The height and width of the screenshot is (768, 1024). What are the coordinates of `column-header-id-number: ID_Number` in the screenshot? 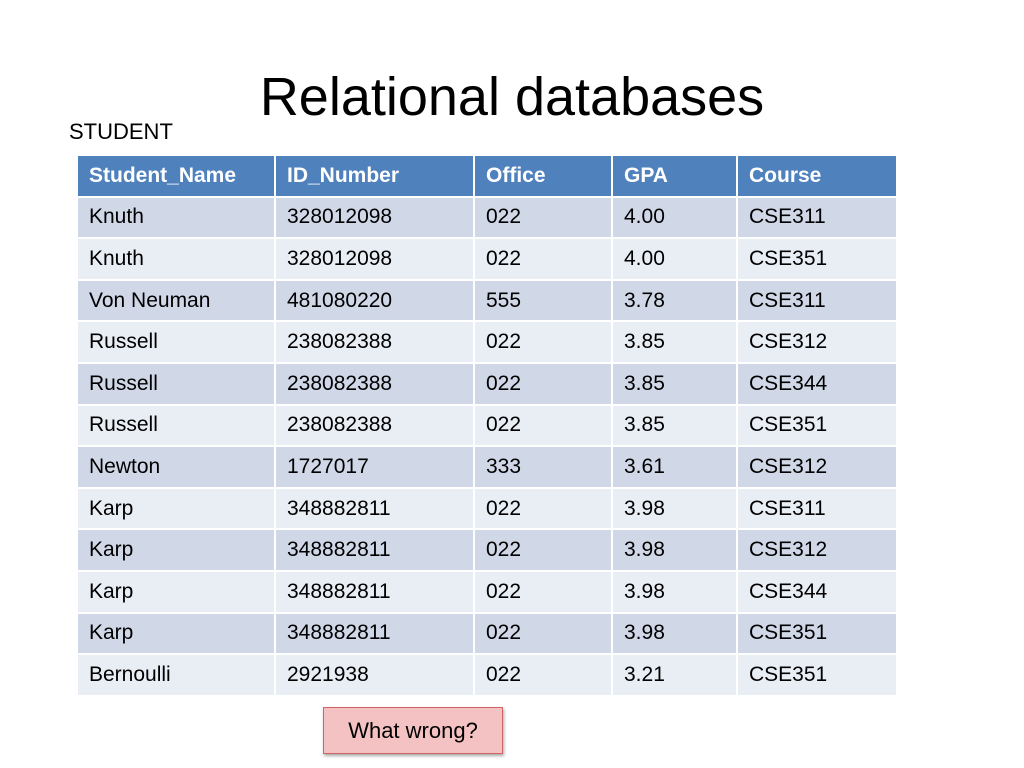 It's located at (374, 176).